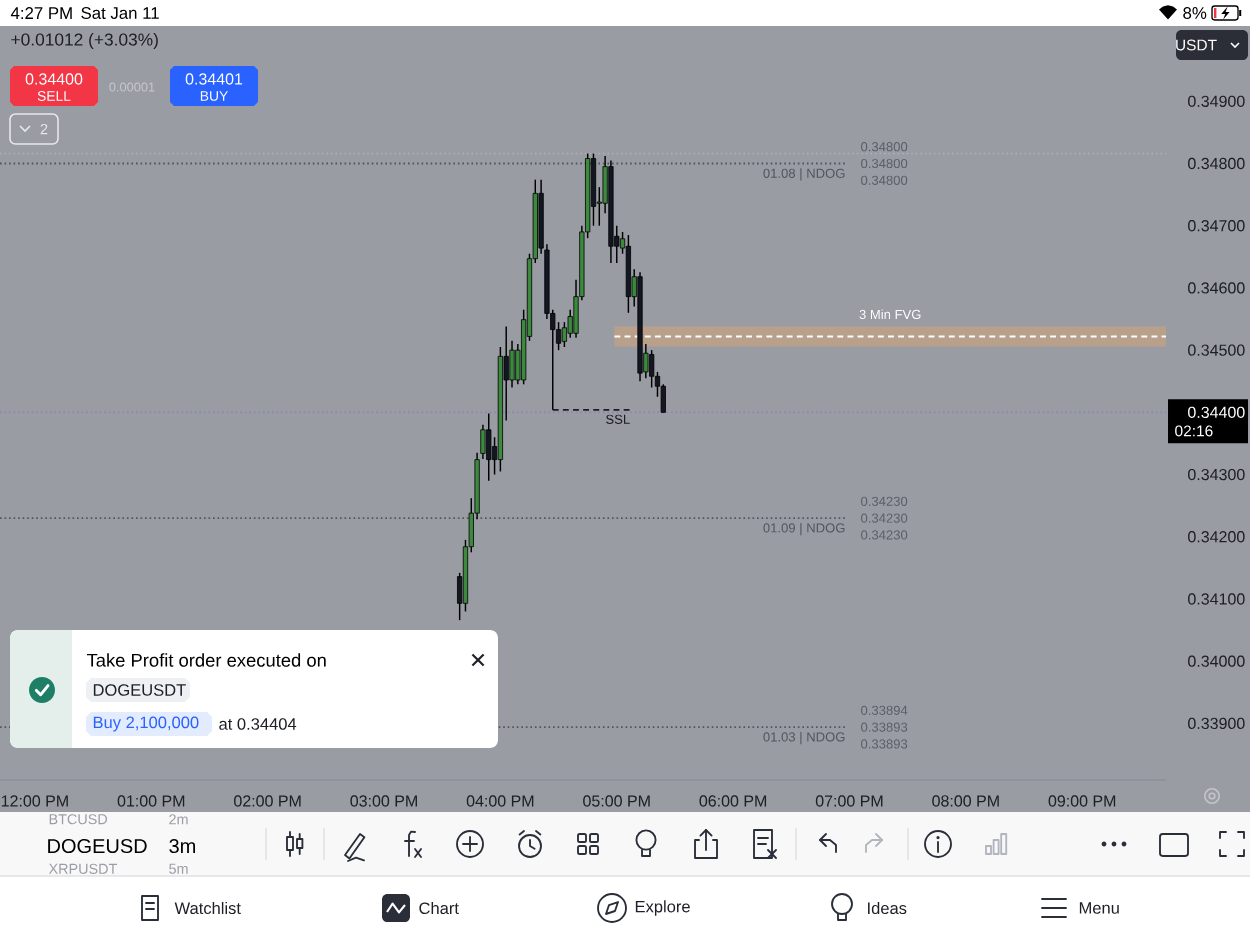  Describe the element at coordinates (887, 908) in the screenshot. I see `text: Ideas` at that location.